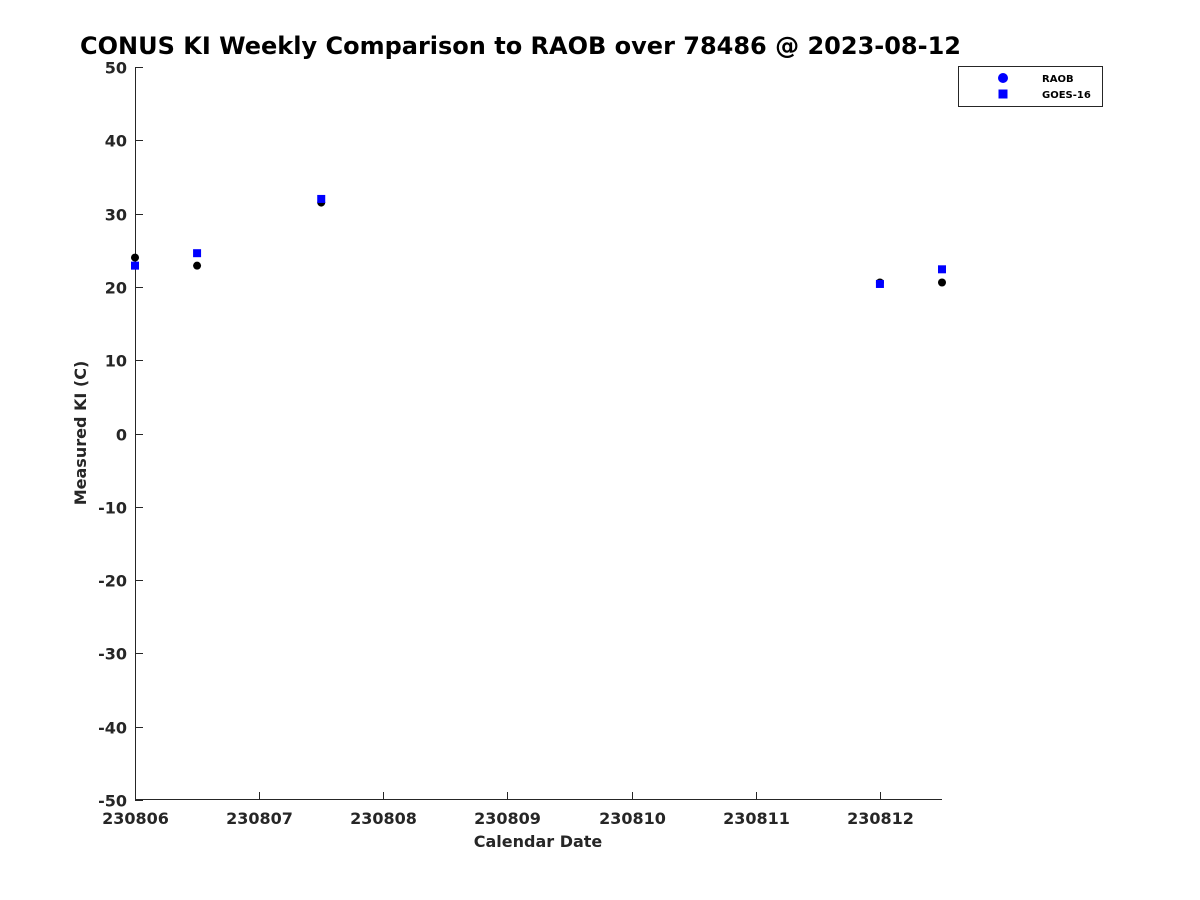  I want to click on y-tick-label: -20, so click(112, 581).